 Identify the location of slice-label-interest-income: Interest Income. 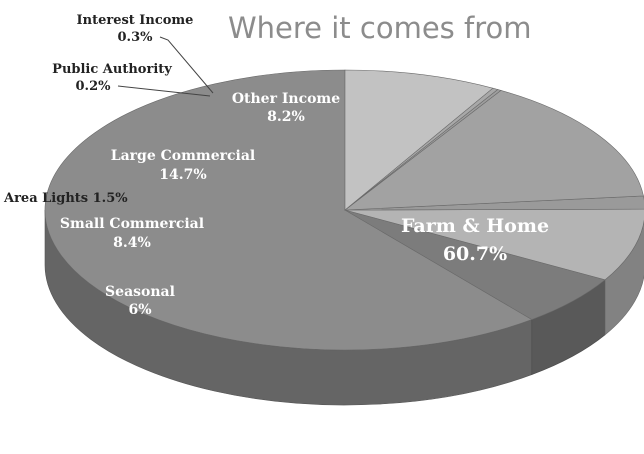
(135, 20).